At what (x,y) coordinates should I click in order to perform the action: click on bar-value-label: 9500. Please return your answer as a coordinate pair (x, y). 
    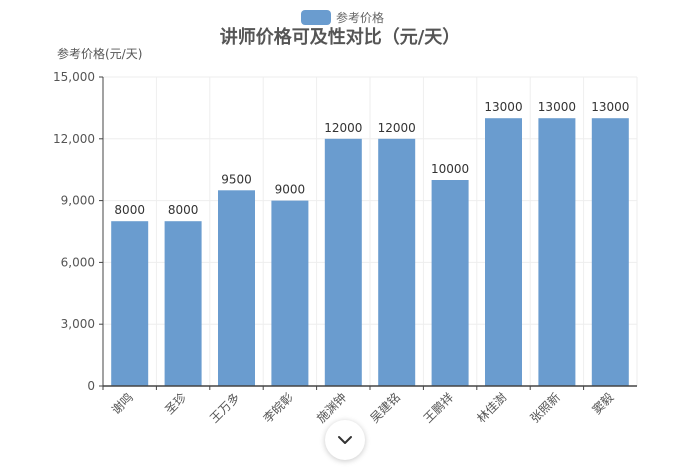
    Looking at the image, I should click on (236, 179).